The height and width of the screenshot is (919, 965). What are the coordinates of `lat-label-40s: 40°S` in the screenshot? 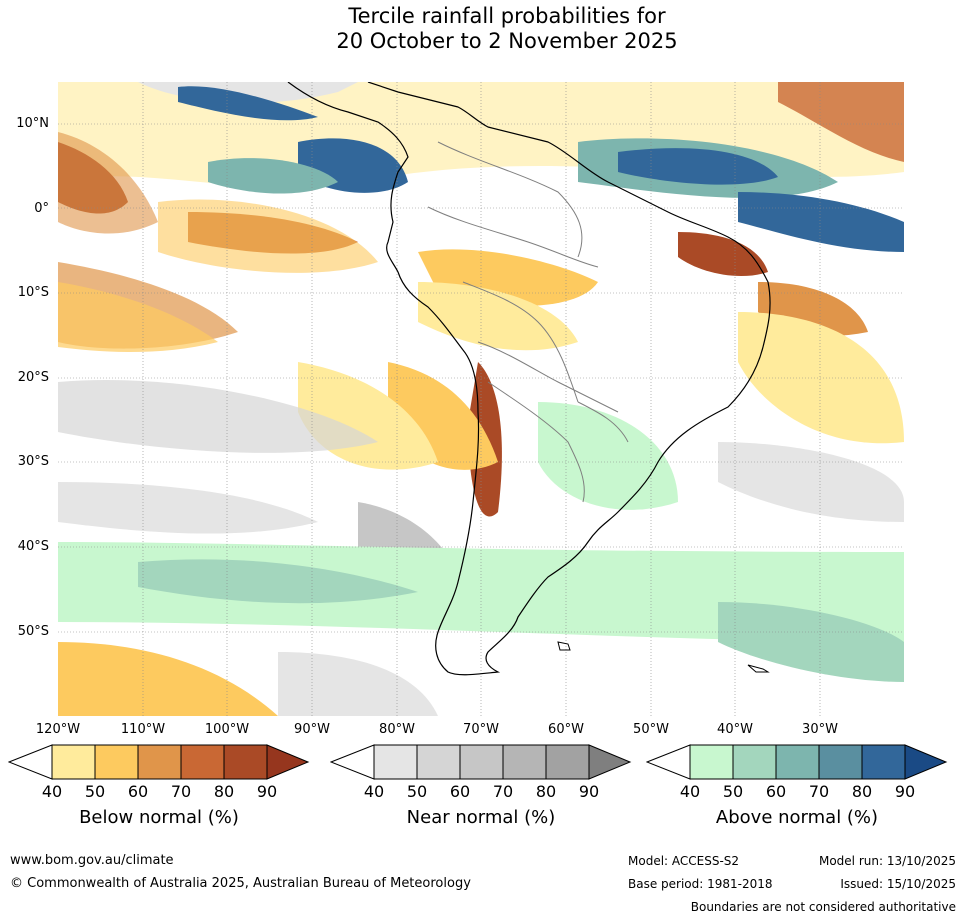 It's located at (33, 546).